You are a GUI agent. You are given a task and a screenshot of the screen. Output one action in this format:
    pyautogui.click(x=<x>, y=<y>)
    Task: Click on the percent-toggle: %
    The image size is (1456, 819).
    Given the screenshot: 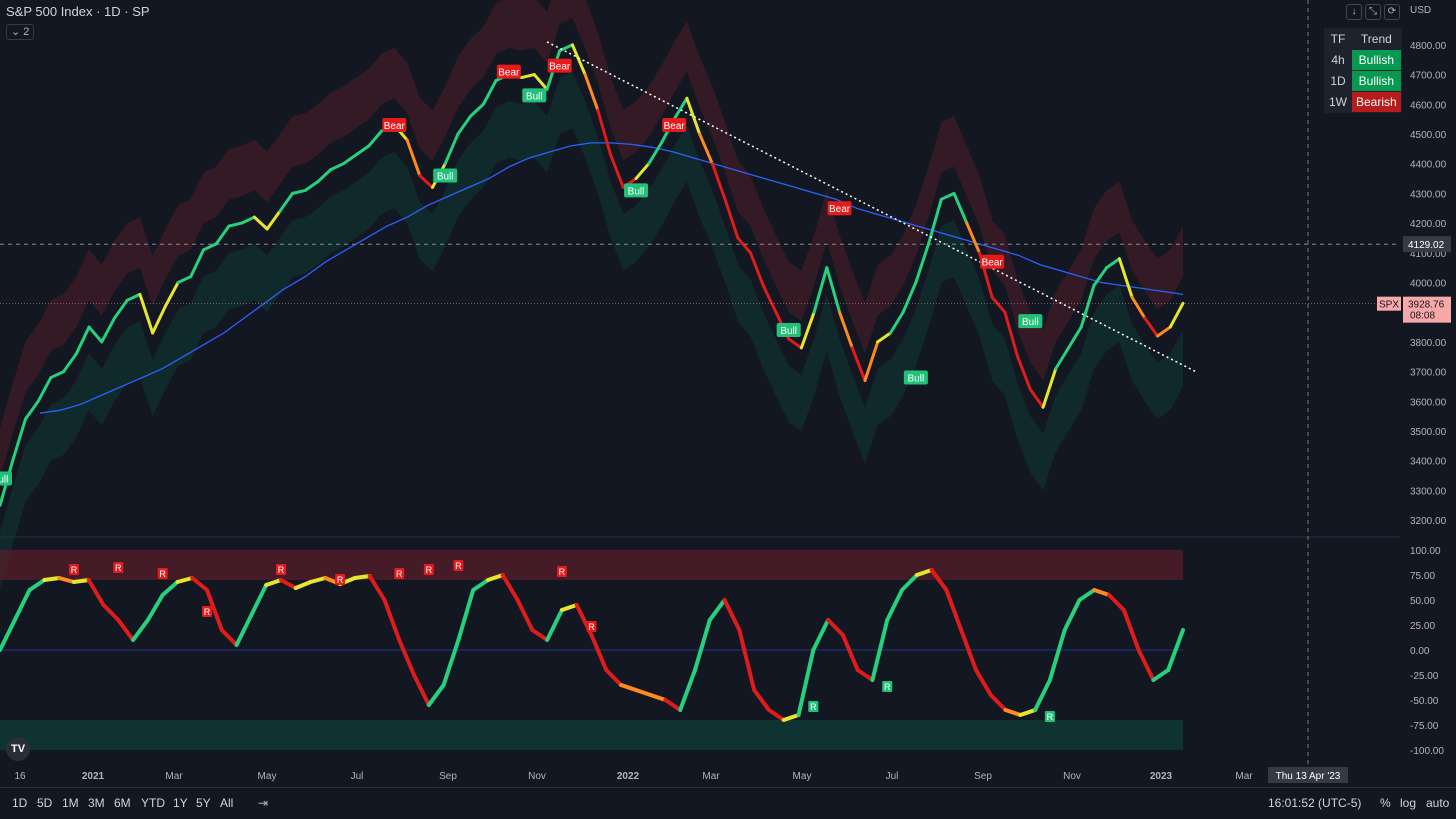 What is the action you would take?
    pyautogui.click(x=1385, y=803)
    